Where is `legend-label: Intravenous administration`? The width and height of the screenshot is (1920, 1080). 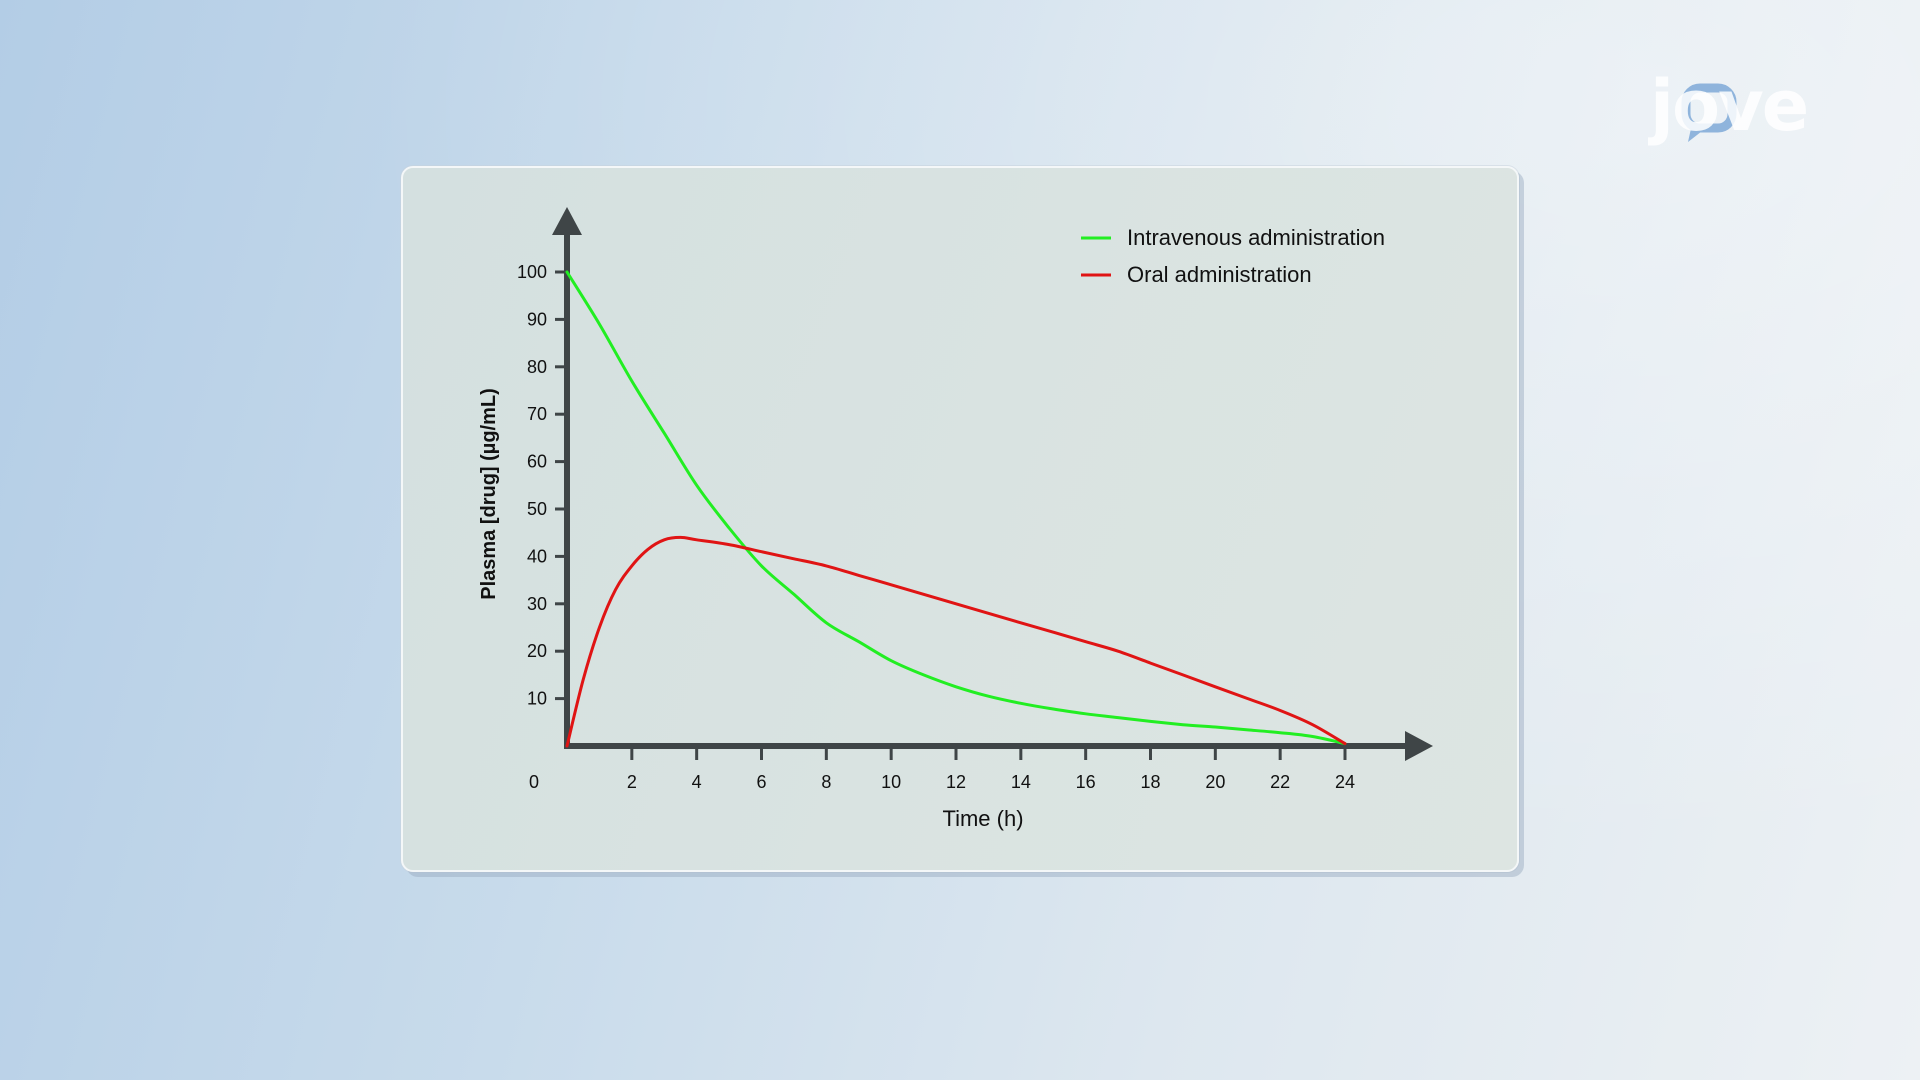 legend-label: Intravenous administration is located at coordinates (1256, 237).